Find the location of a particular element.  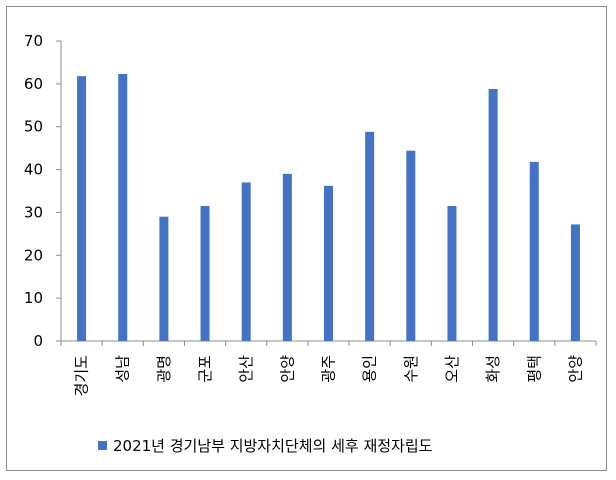

y-tick-label: 0 is located at coordinates (38, 341).